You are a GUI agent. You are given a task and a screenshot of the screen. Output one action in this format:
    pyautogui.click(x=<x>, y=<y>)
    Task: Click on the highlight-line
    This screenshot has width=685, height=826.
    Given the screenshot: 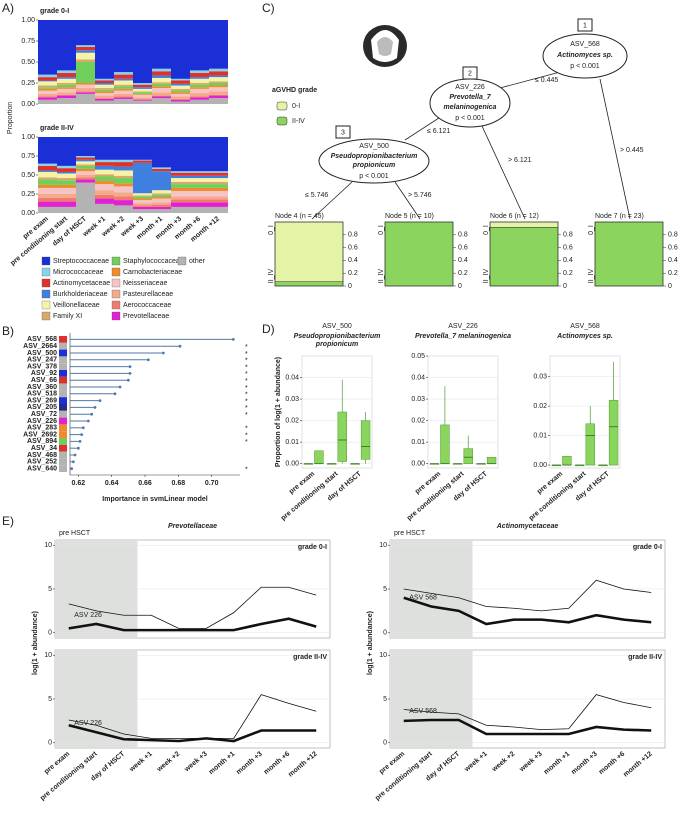 What is the action you would take?
    pyautogui.click(x=192, y=733)
    